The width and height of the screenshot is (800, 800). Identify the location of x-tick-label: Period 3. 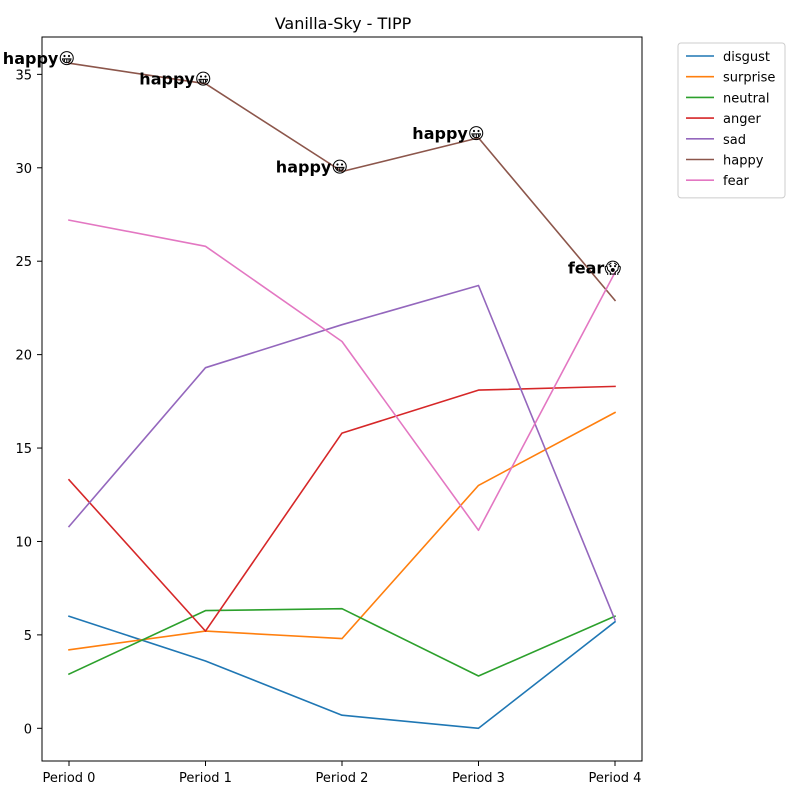
(478, 778).